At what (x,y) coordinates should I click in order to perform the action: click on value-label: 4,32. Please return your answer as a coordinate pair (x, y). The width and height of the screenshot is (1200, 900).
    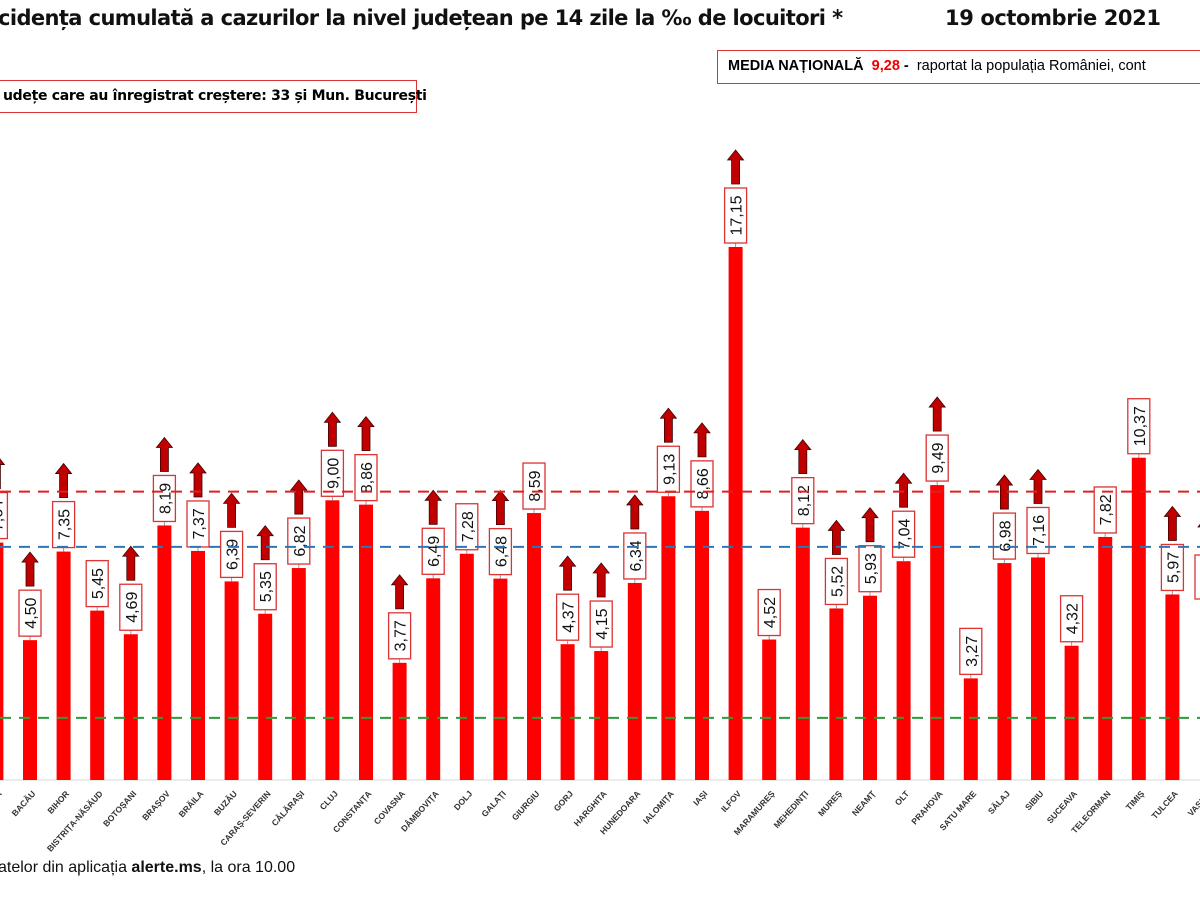
    Looking at the image, I should click on (1073, 618).